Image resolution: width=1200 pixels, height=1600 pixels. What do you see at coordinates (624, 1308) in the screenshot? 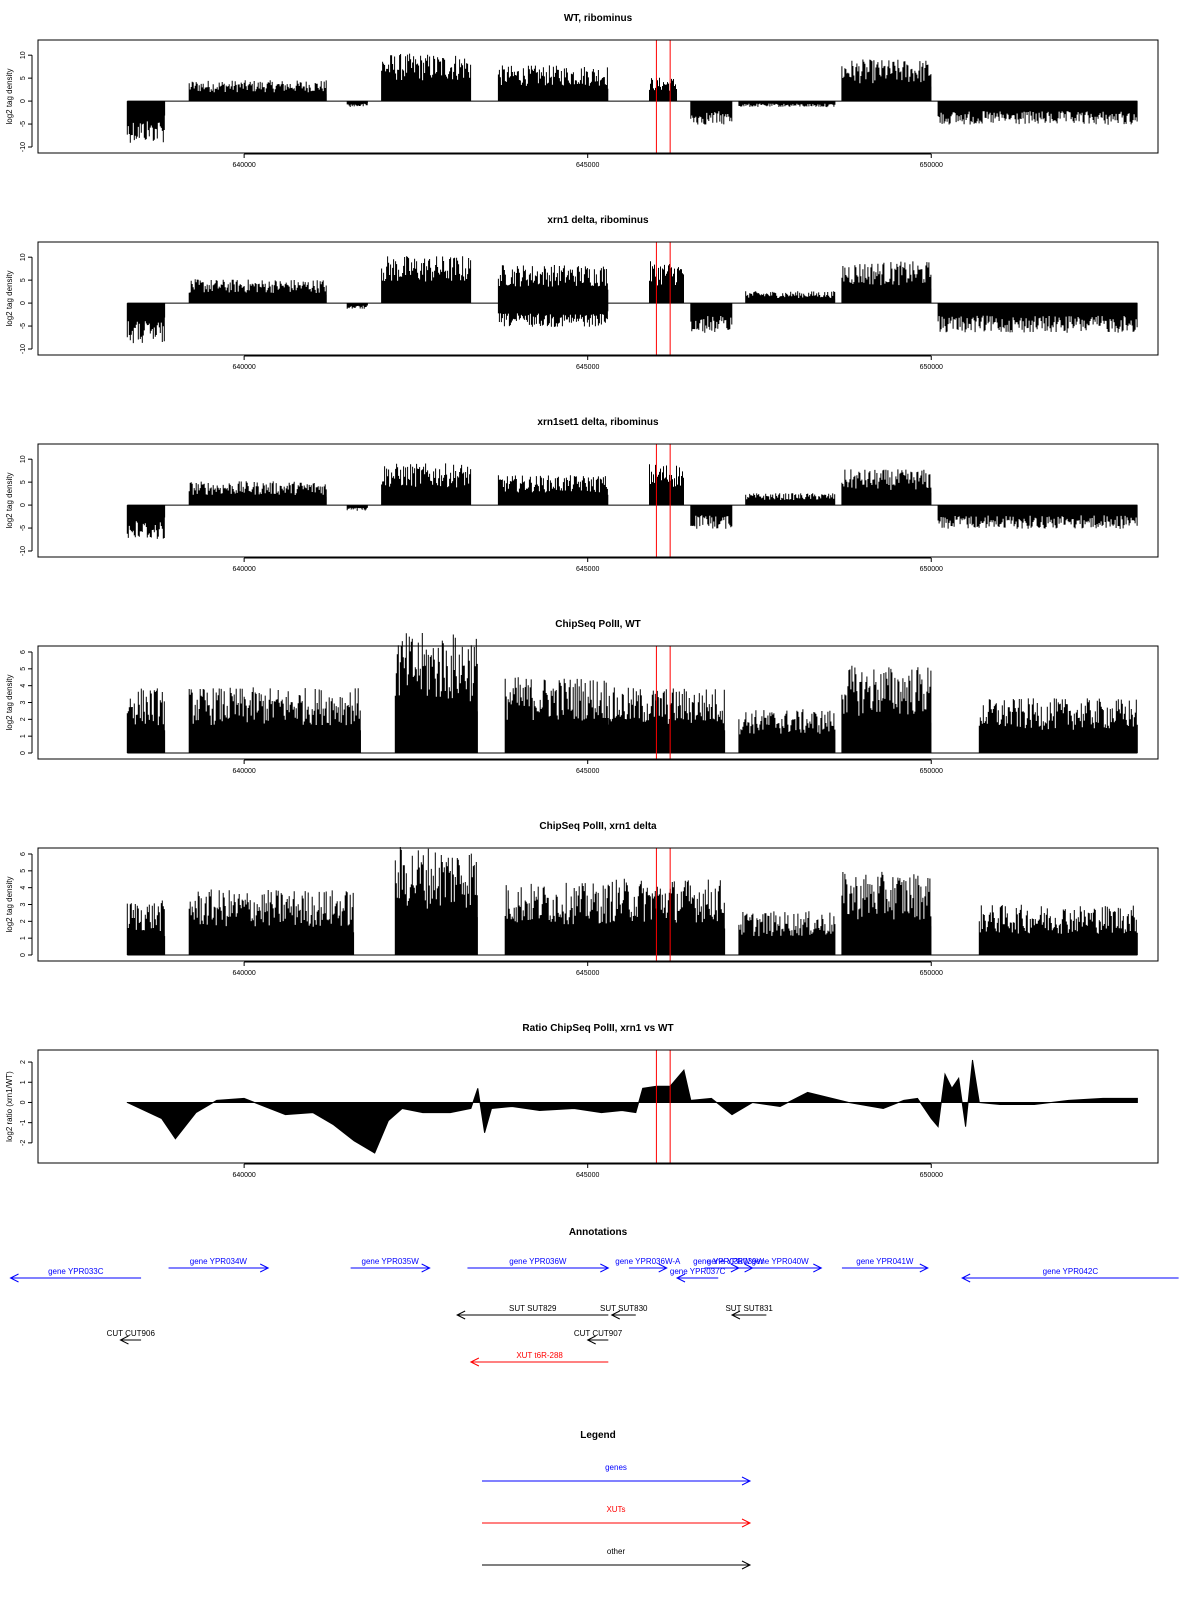
I see `feature-label: SUT SUT830` at bounding box center [624, 1308].